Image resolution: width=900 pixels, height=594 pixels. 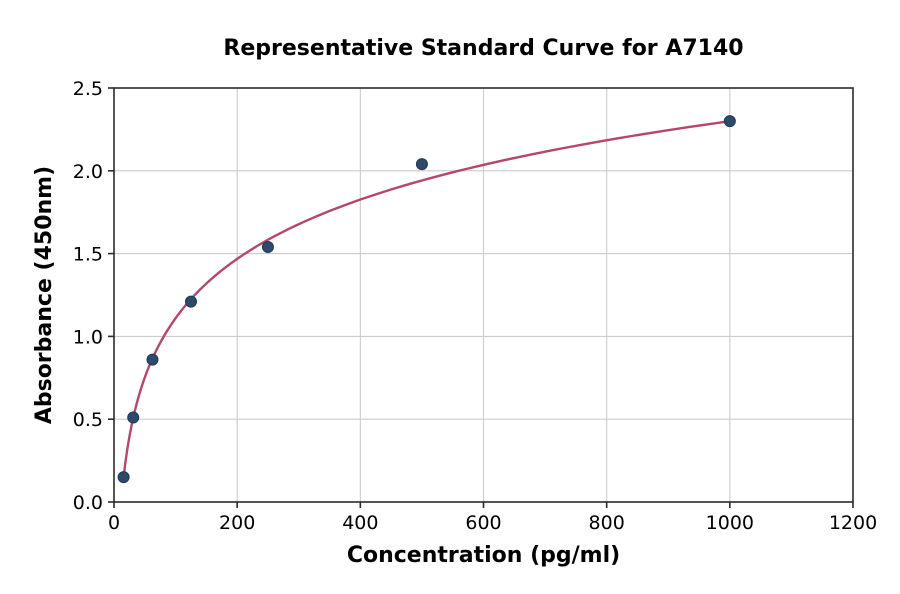 I want to click on x-tick-label: 600, so click(x=483, y=523).